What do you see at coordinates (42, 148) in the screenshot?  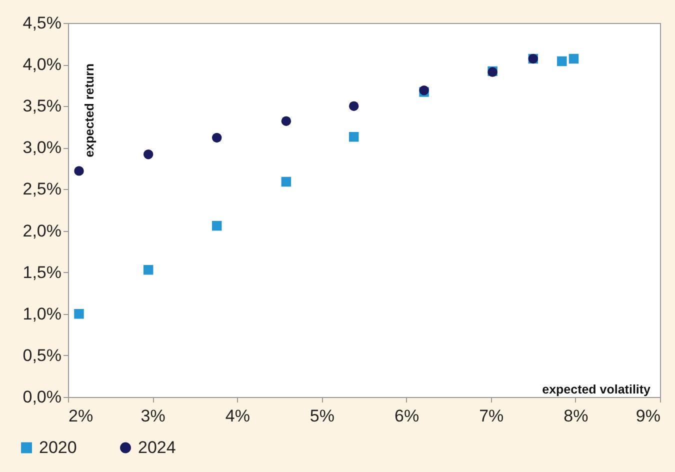 I see `y-tick-label: 3,0%` at bounding box center [42, 148].